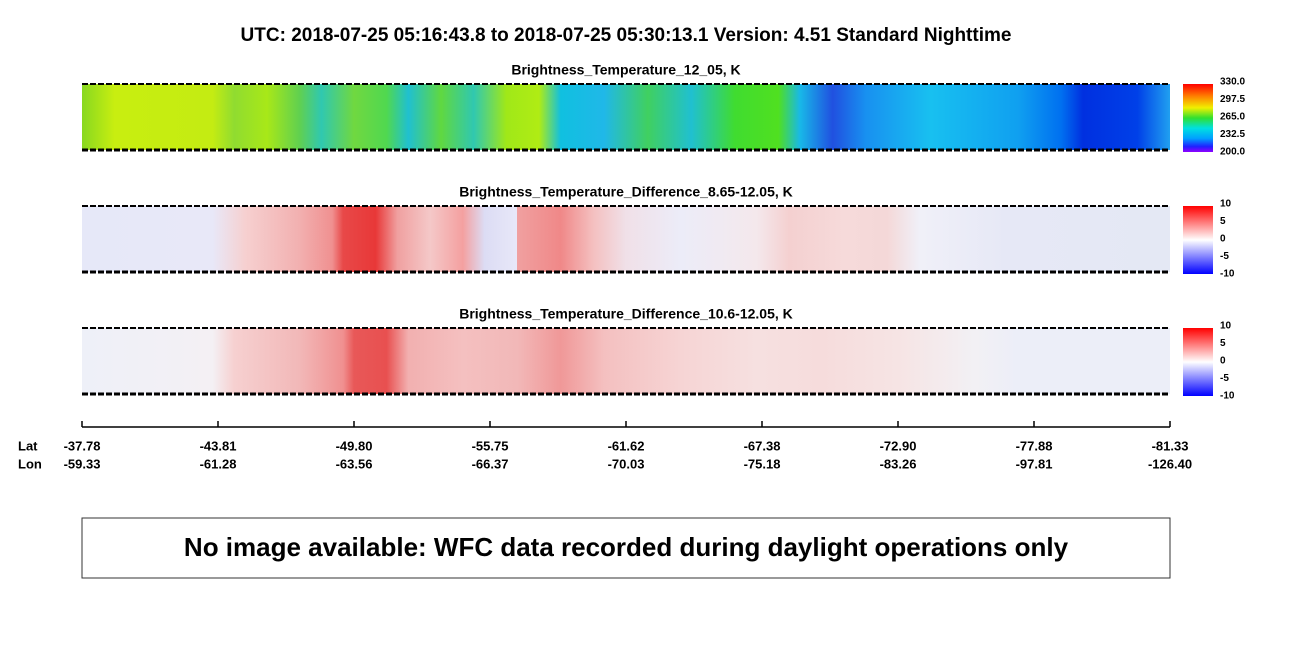 This screenshot has width=1300, height=672. I want to click on lon-tick-label: -66.37, so click(490, 463).